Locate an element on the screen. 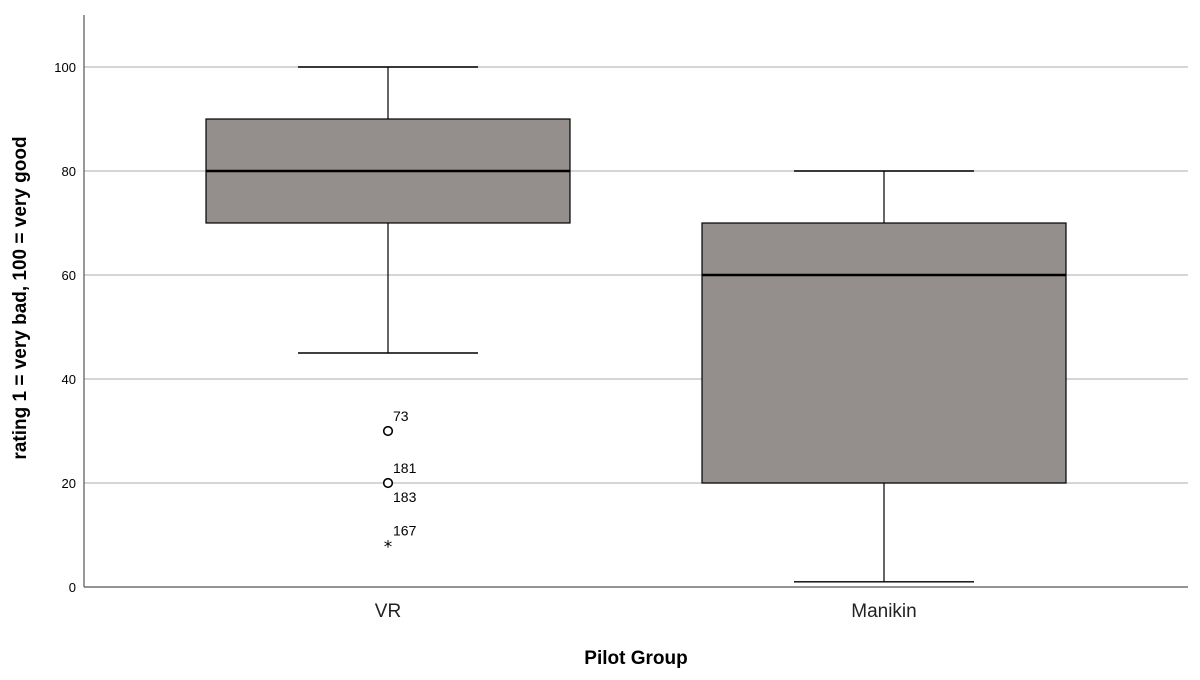 Image resolution: width=1200 pixels, height=680 pixels. y-tick-label-100: 100 is located at coordinates (65, 67).